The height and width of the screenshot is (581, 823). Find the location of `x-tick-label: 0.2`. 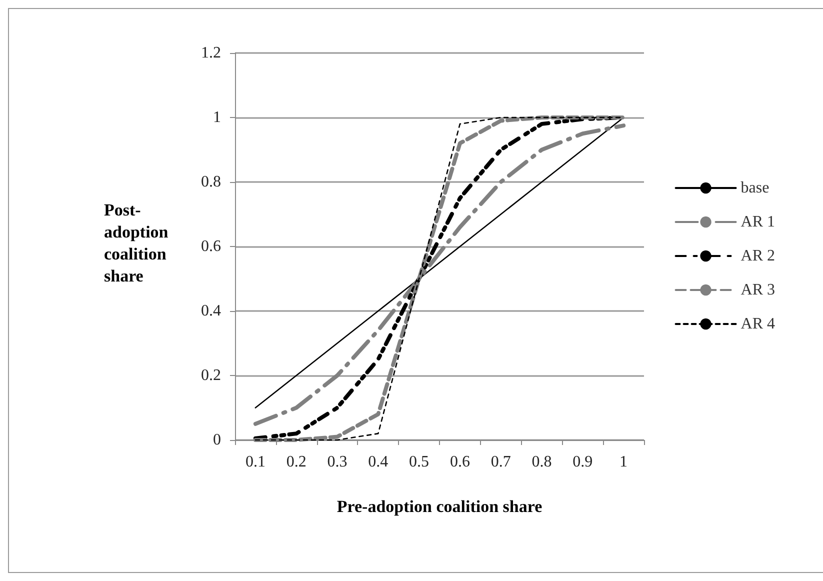

x-tick-label: 0.2 is located at coordinates (296, 462).